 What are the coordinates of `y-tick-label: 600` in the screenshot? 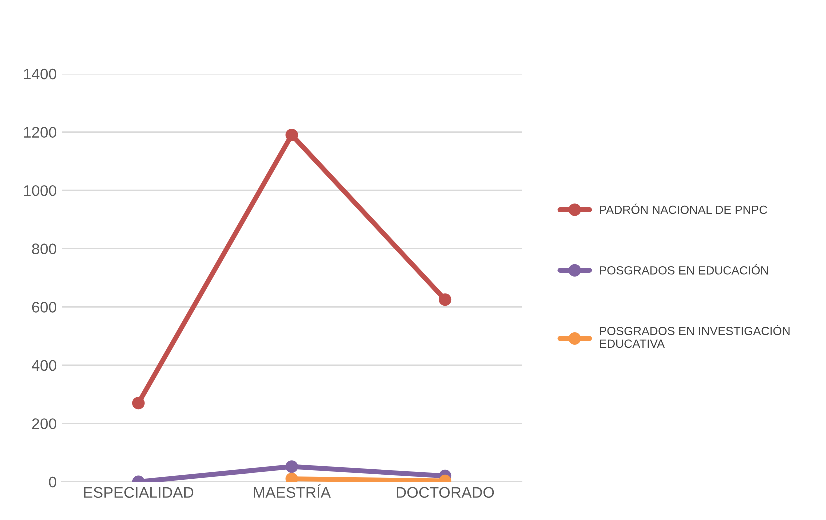 It's located at (44, 307).